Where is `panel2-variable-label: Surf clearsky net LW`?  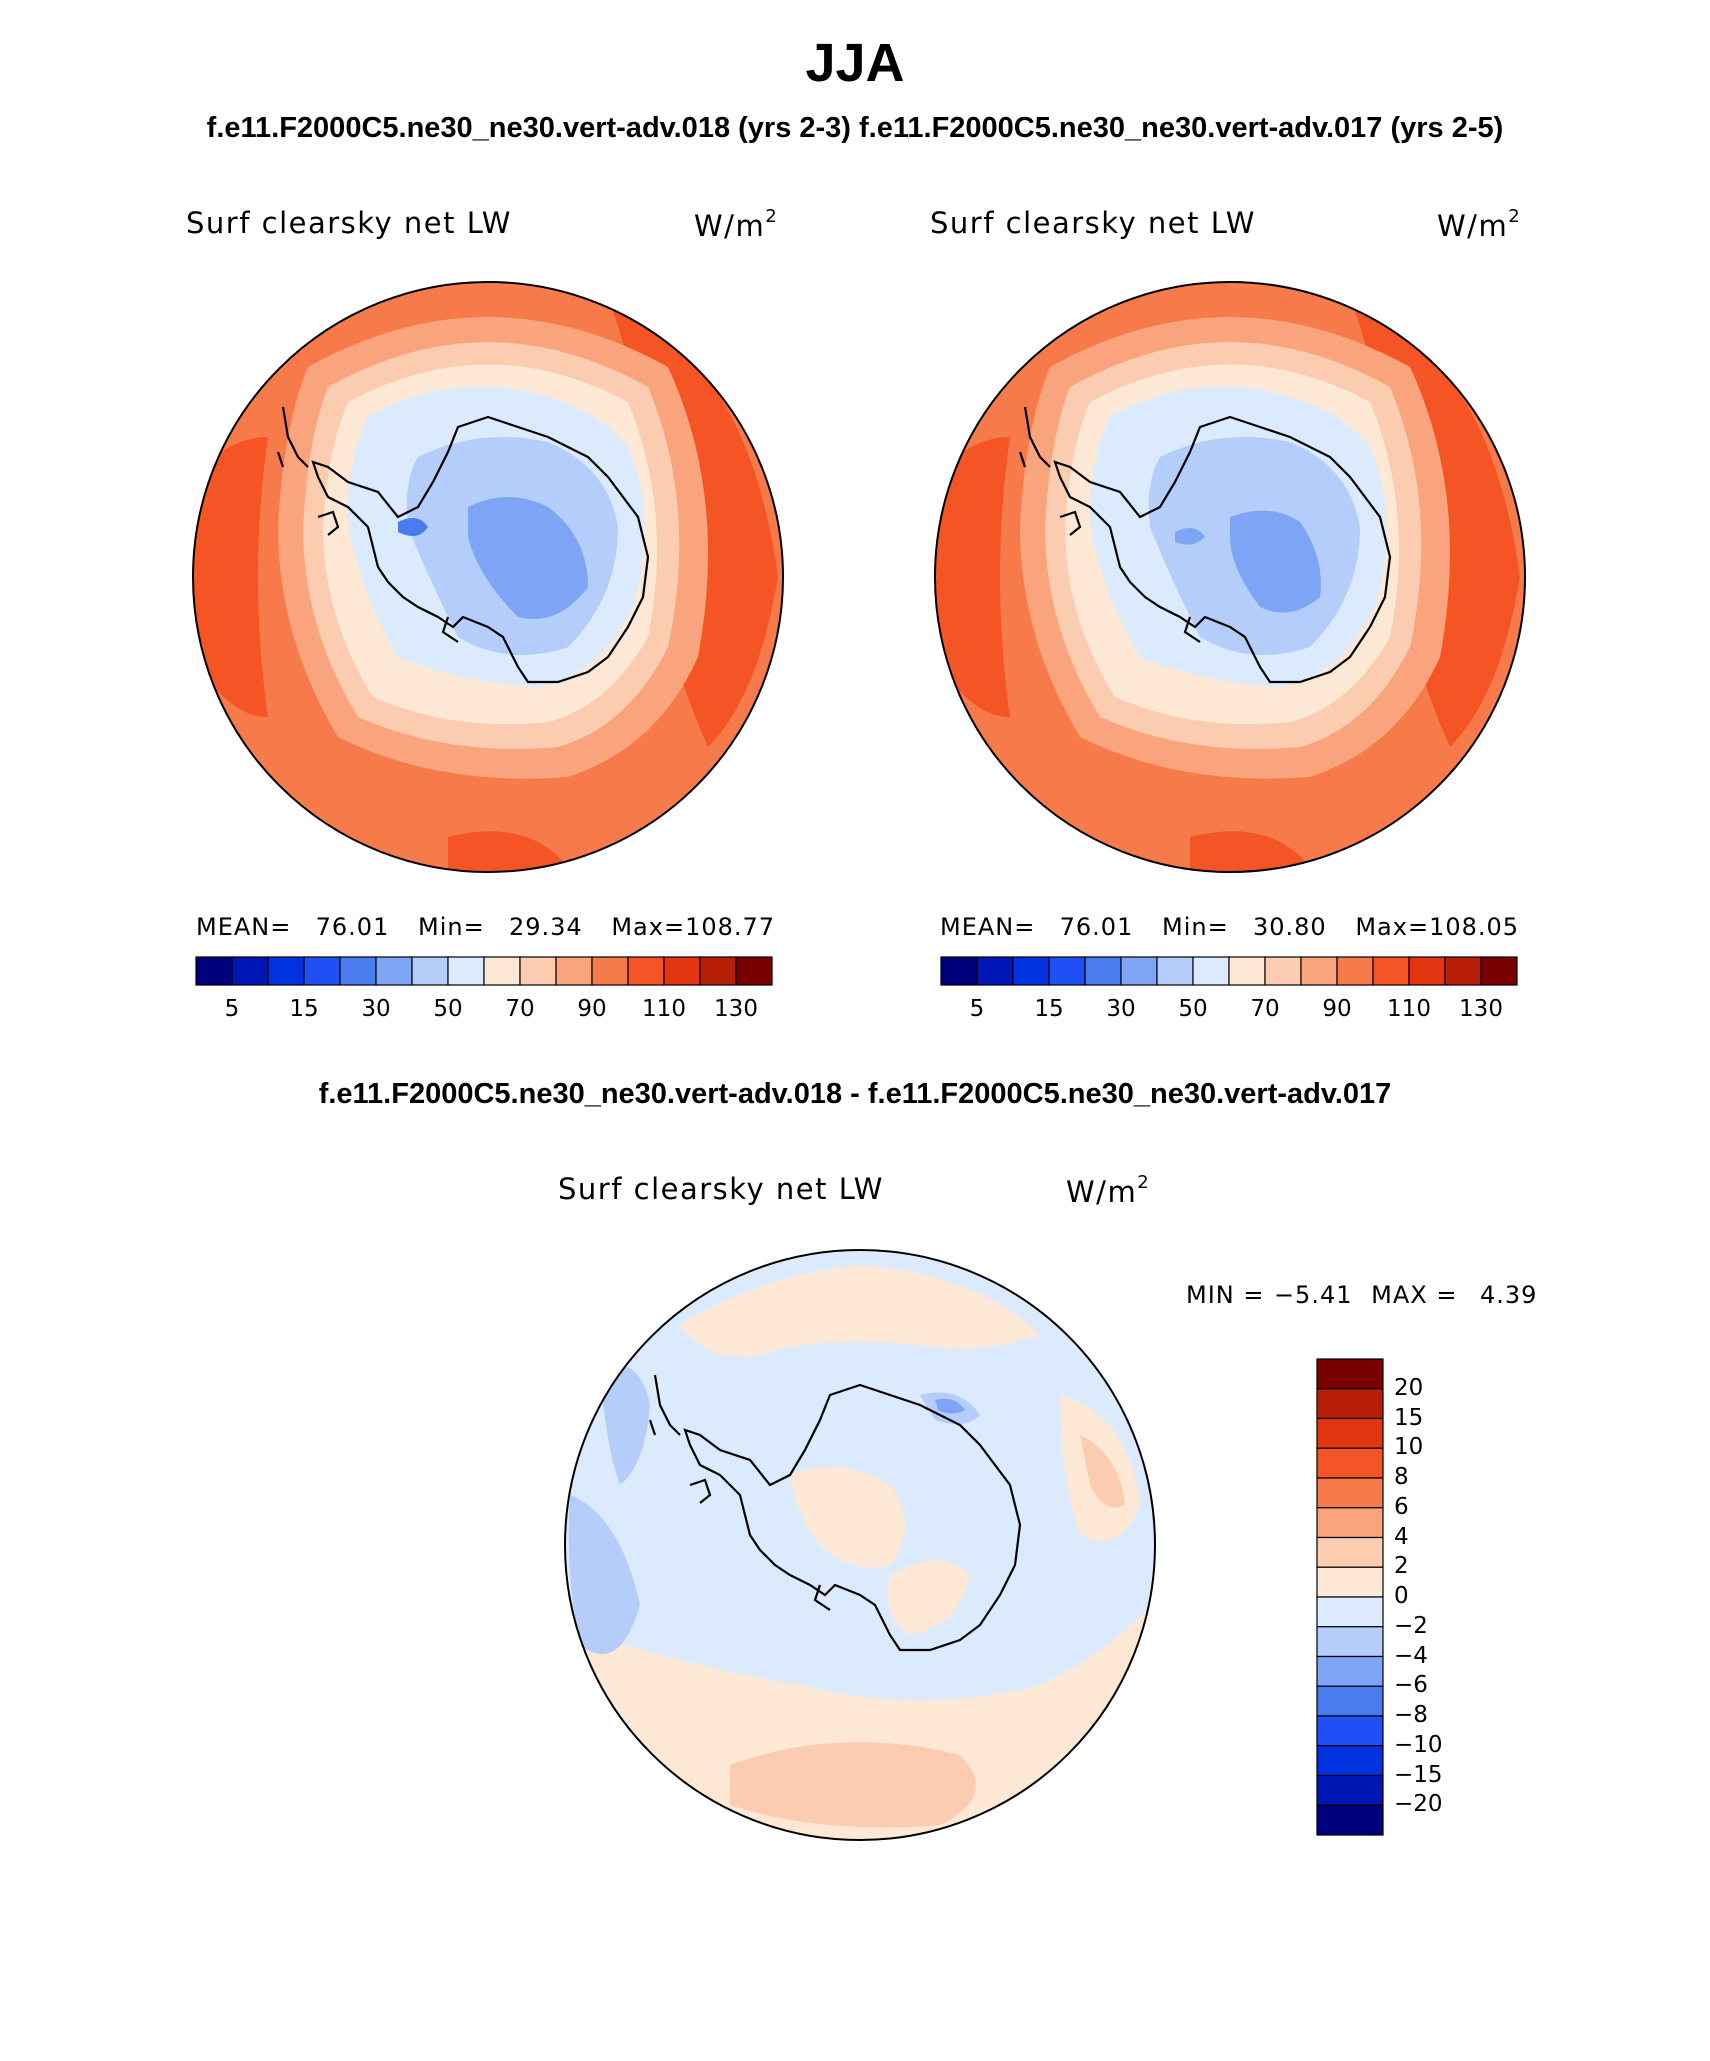
panel2-variable-label: Surf clearsky net LW is located at coordinates (1093, 223).